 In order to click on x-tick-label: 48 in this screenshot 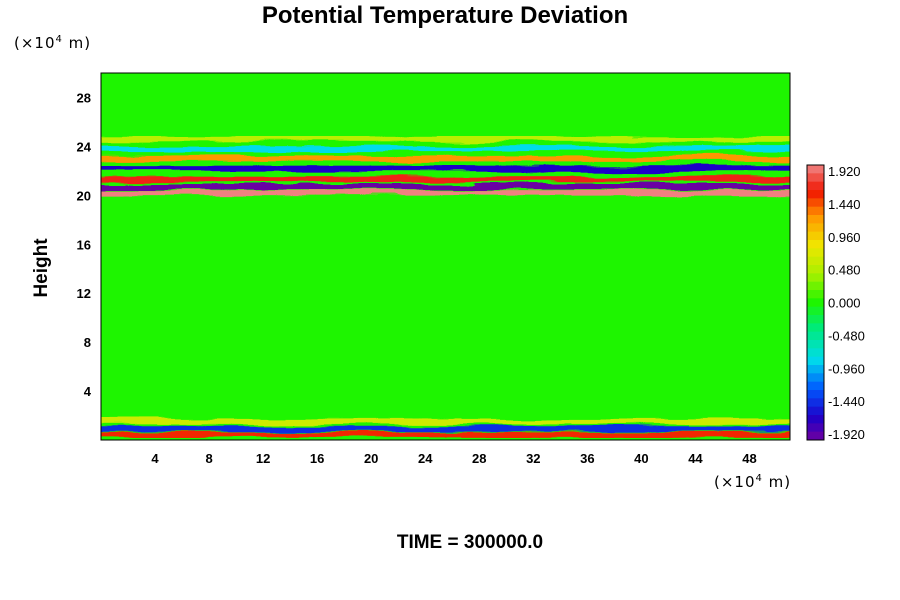, I will do `click(749, 458)`.